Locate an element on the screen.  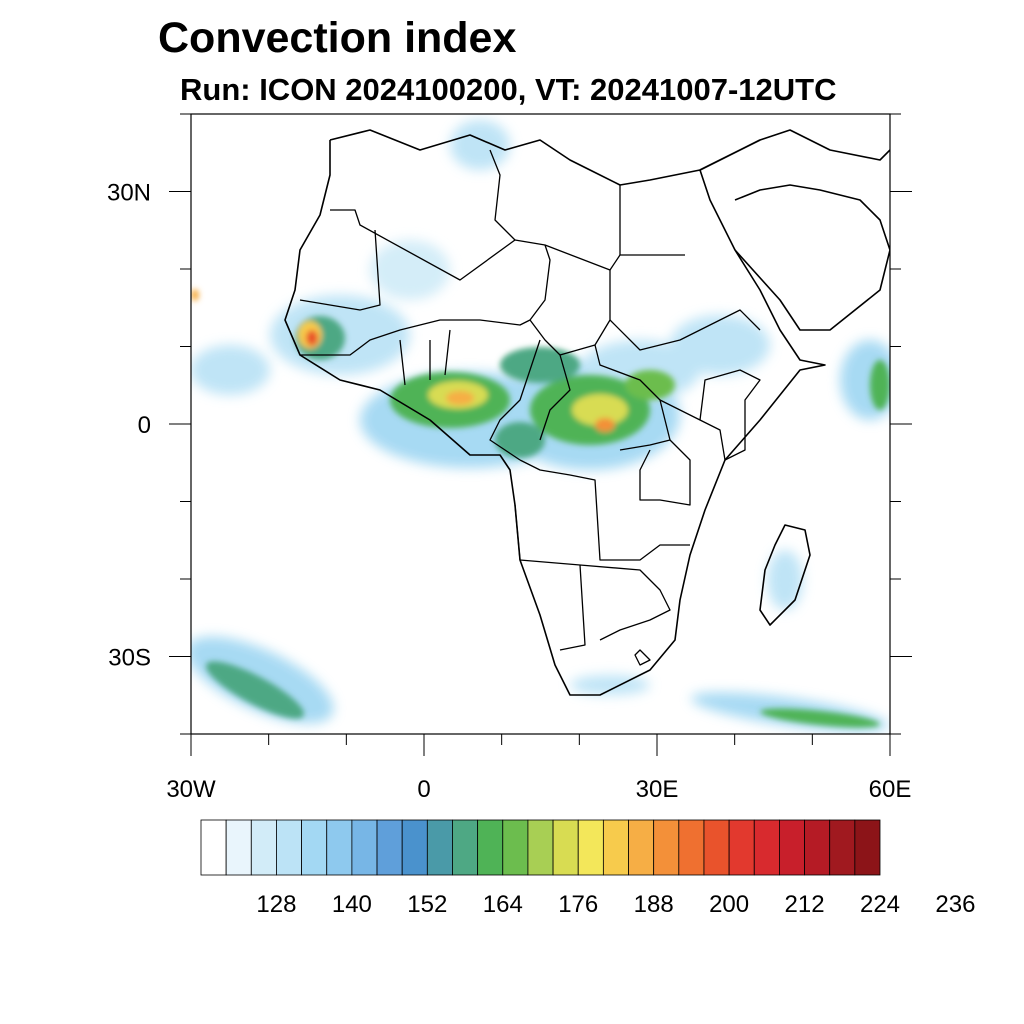
lon-tick-label: 30W is located at coordinates (191, 789).